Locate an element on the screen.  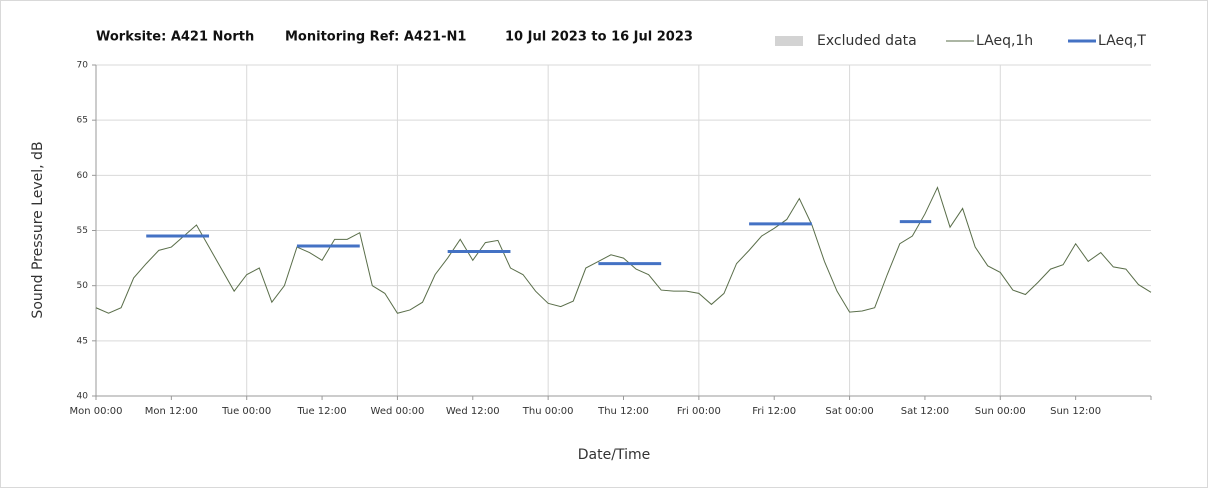
chart-title: 10 Jul 2023 to 16 Jul 2023 is located at coordinates (599, 37).